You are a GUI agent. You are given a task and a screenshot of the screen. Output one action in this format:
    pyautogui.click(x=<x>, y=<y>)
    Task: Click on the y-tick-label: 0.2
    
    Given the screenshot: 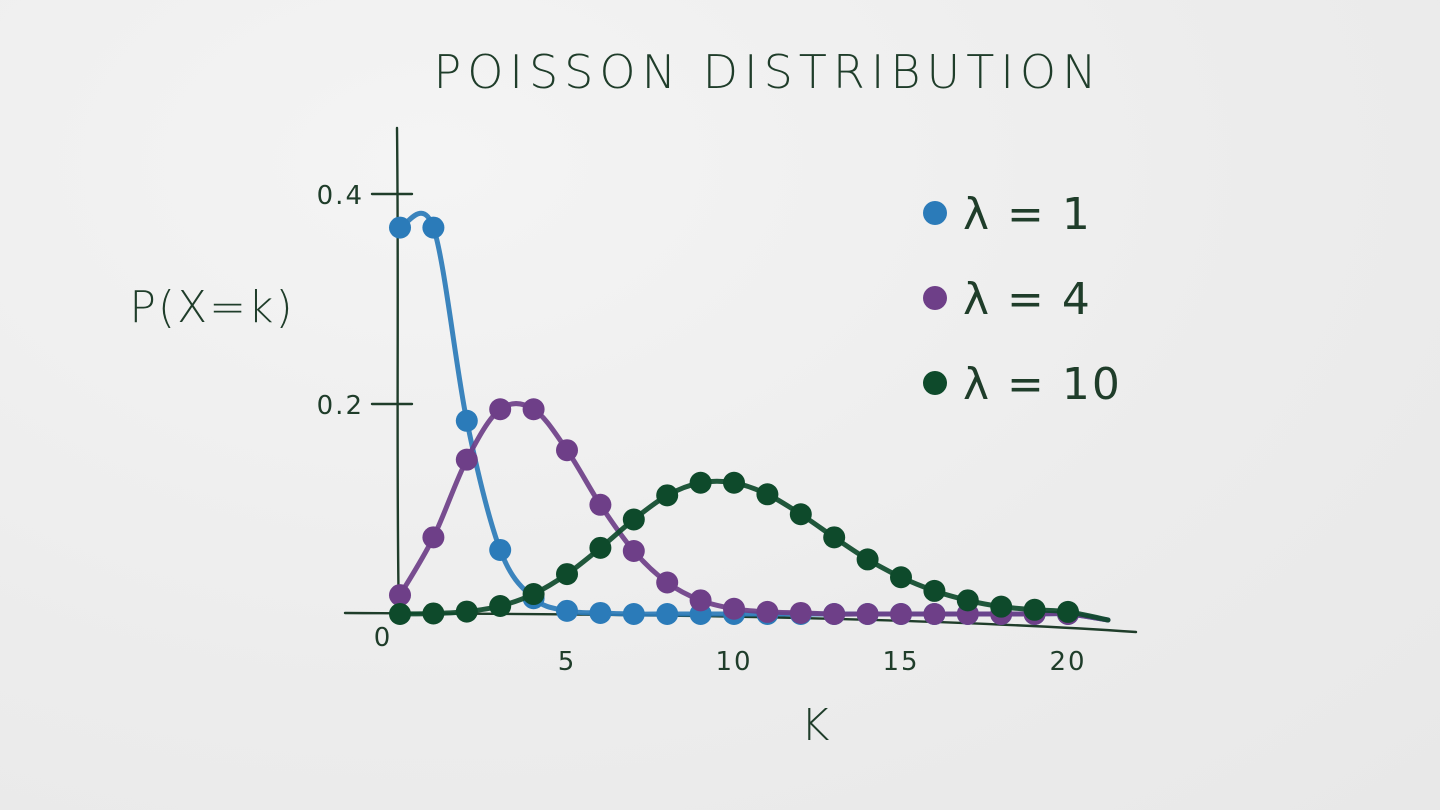 What is the action you would take?
    pyautogui.click(x=340, y=406)
    